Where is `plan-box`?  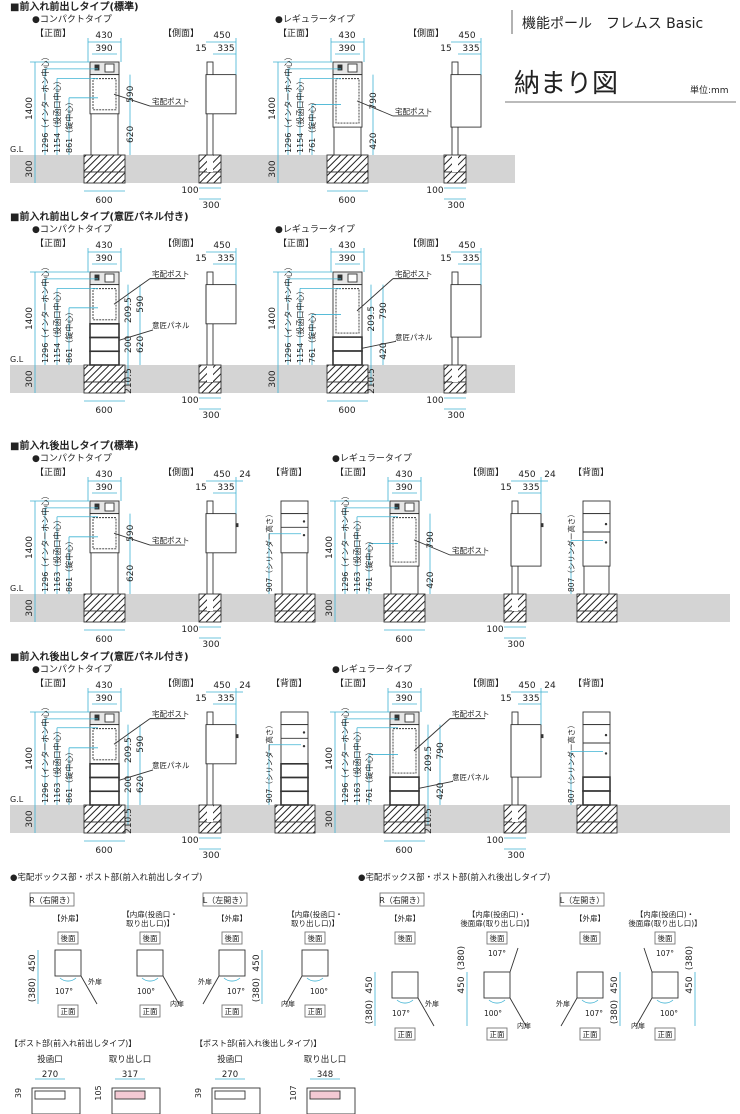 plan-box is located at coordinates (665, 985).